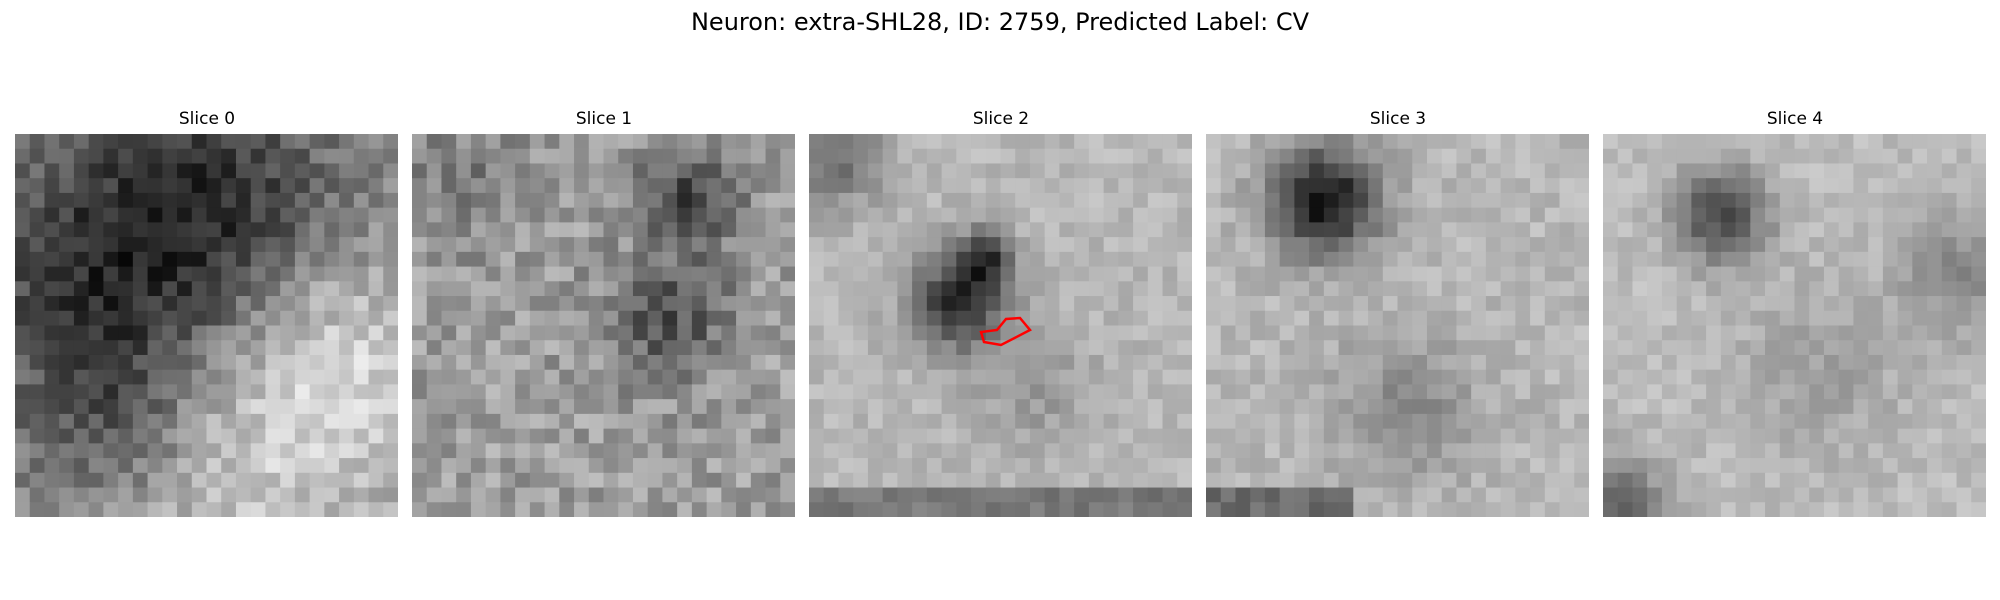 Image resolution: width=2000 pixels, height=600 pixels. Describe the element at coordinates (1005, 331) in the screenshot. I see `annotation-outline` at that location.